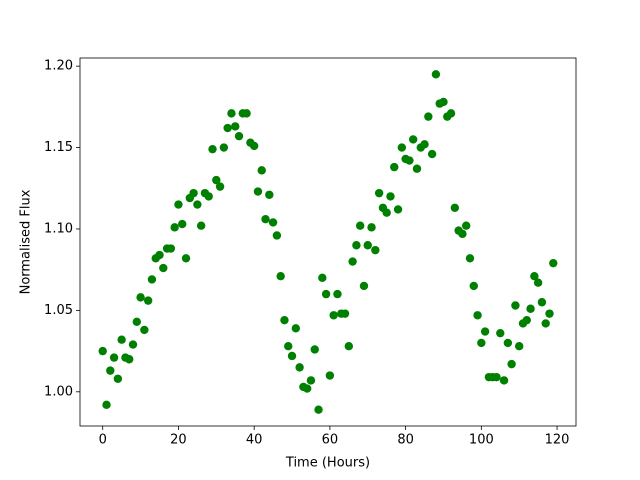 This screenshot has height=480, width=640. I want to click on x-tick-label: 40, so click(254, 440).